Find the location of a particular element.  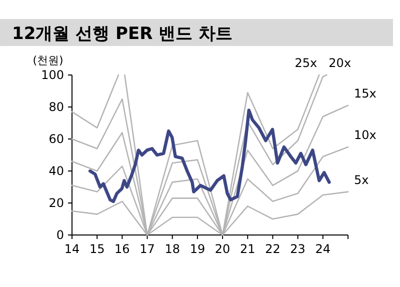

series-label: 10x is located at coordinates (365, 135).